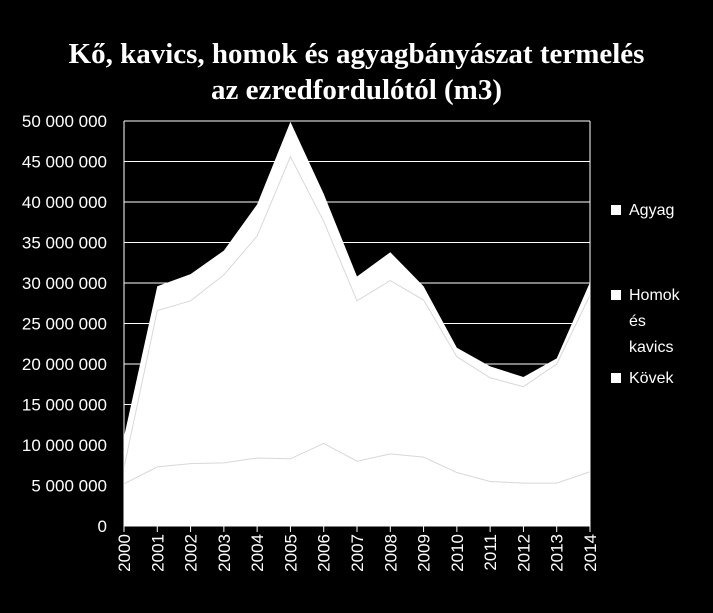  I want to click on y-tick-label: 50 000 000, so click(64, 121).